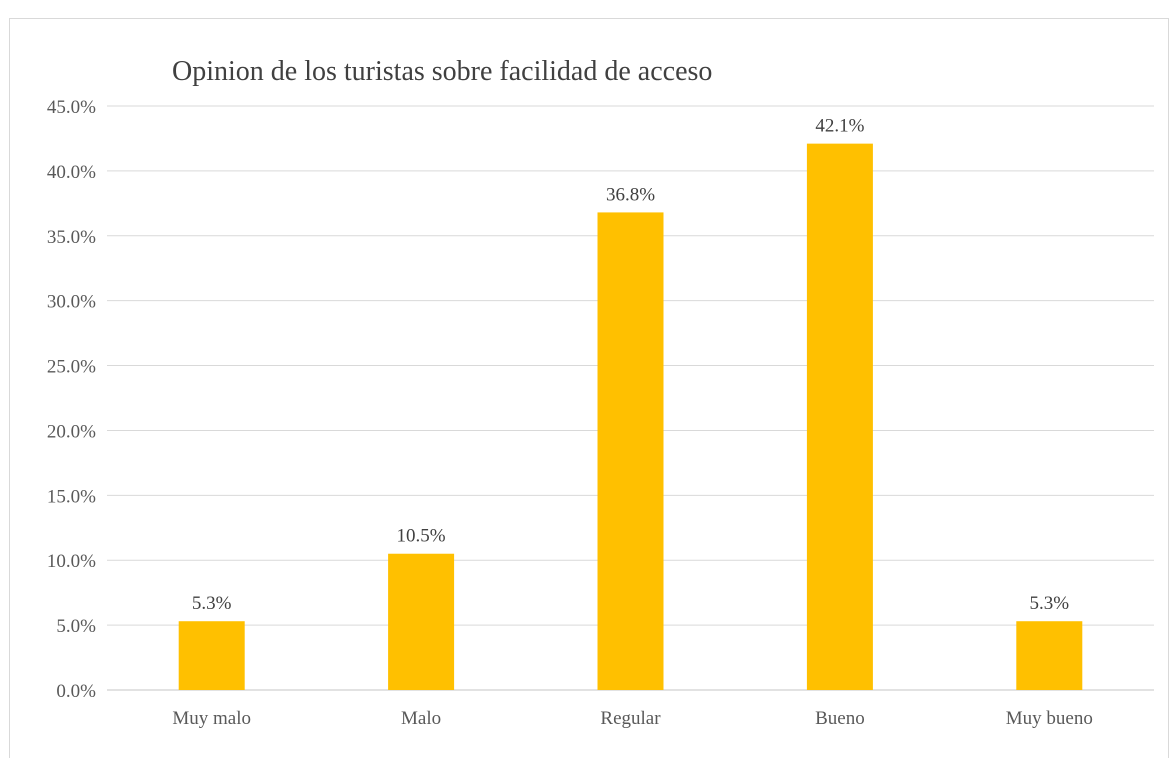  I want to click on data-label: 42.1%, so click(839, 126).